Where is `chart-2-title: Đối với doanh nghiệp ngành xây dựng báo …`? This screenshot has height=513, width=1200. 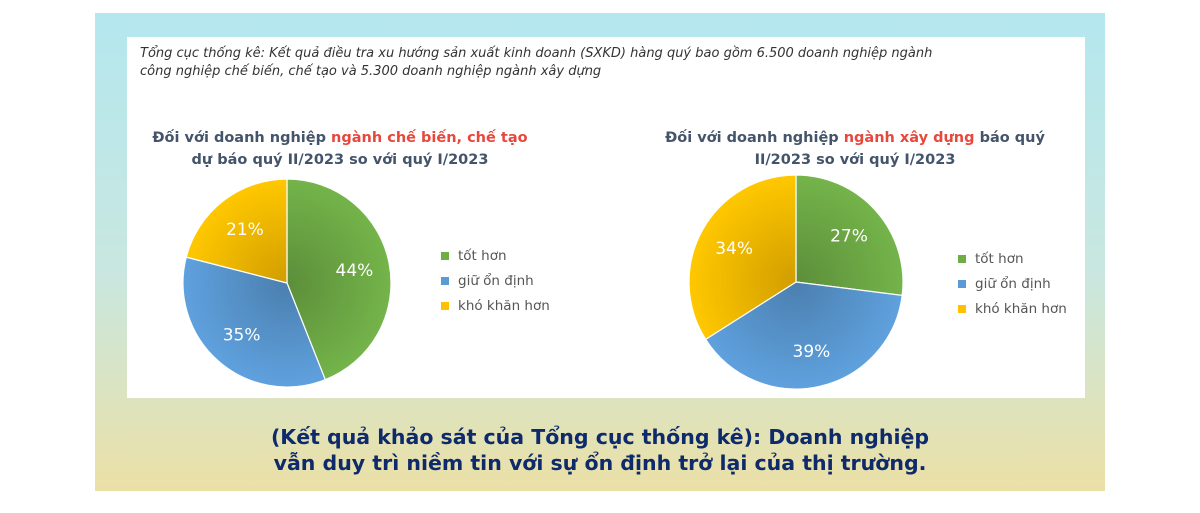 chart-2-title: Đối với doanh nghiệp ngành xây dựng báo … is located at coordinates (855, 149).